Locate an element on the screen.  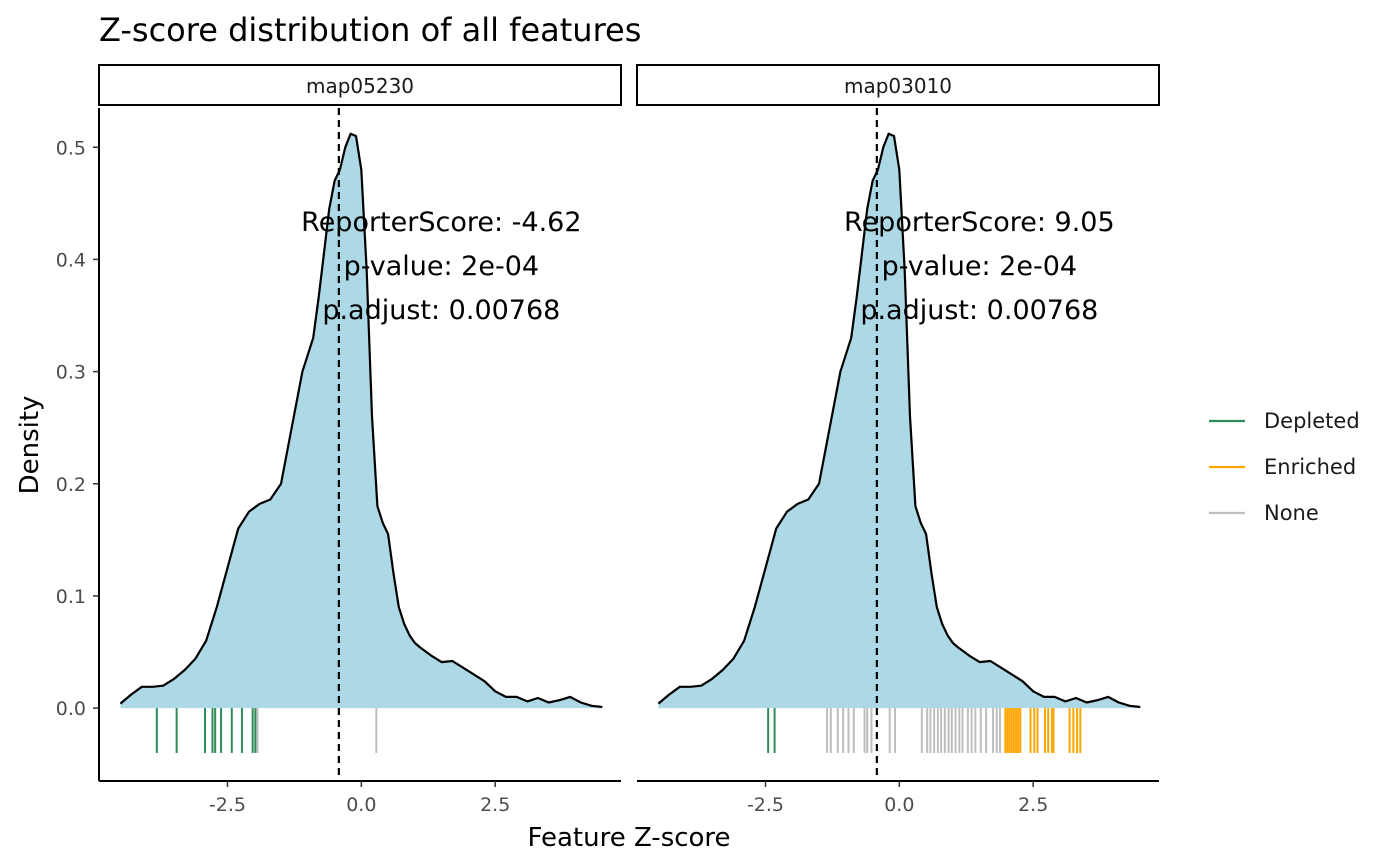
y-tick-label: 0.3 is located at coordinates (71, 373).